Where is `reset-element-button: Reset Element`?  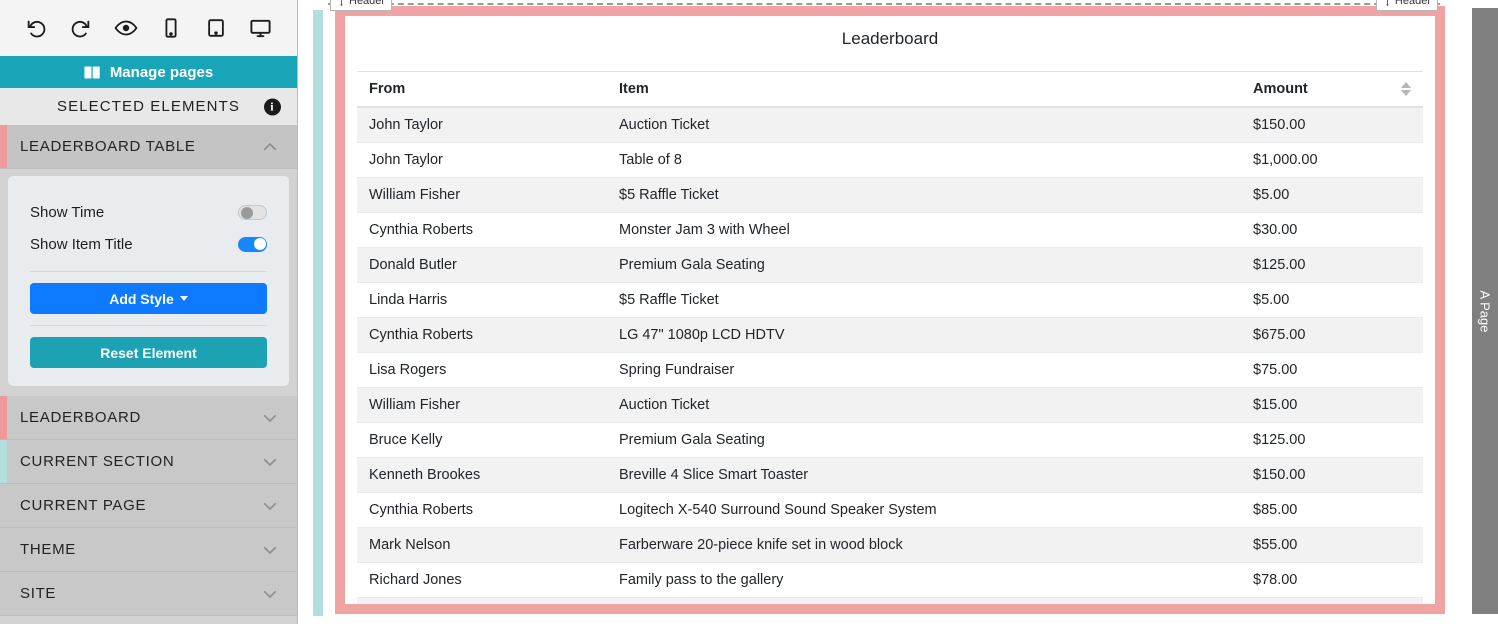 reset-element-button: Reset Element is located at coordinates (148, 352).